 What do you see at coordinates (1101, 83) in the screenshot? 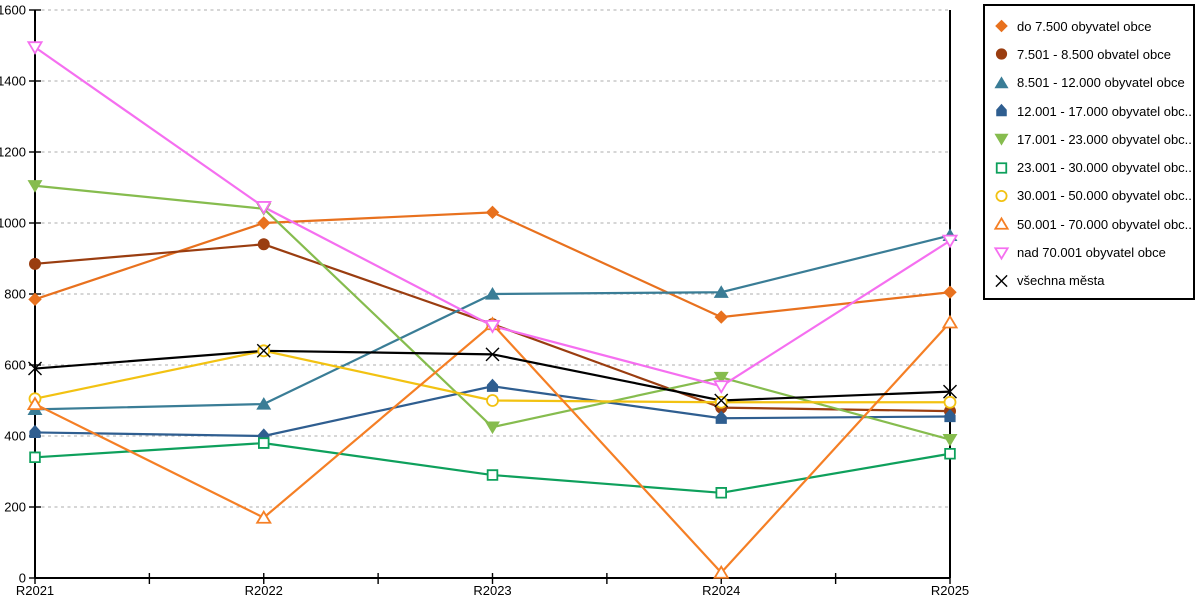
I see `legend-item-label: 8.501 - 12.000 obyvatel obce` at bounding box center [1101, 83].